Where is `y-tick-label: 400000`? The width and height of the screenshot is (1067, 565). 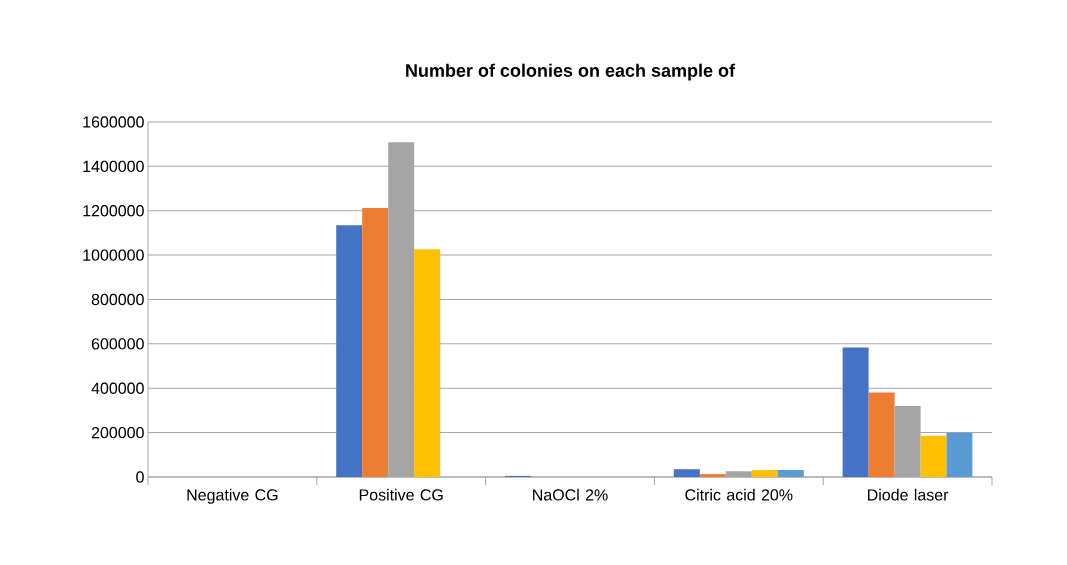 y-tick-label: 400000 is located at coordinates (117, 388).